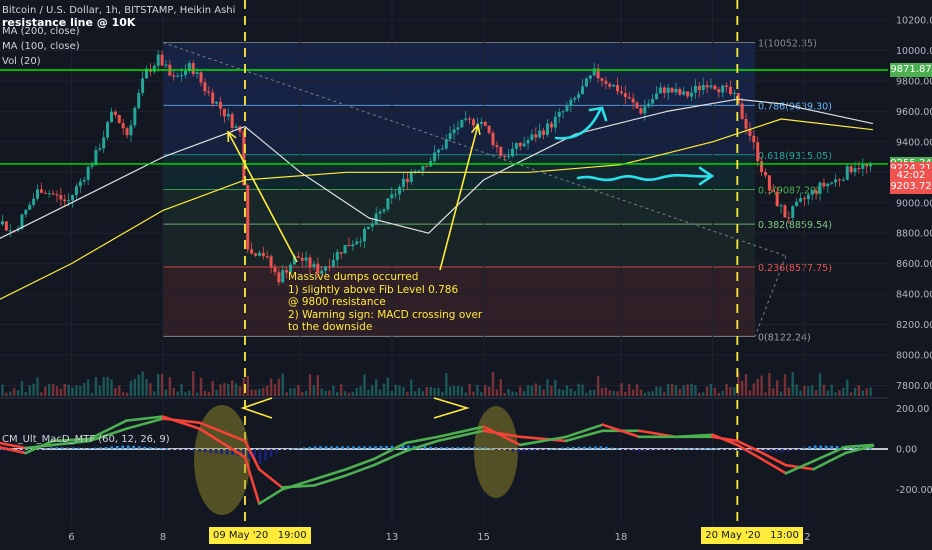  What do you see at coordinates (914, 51) in the screenshot?
I see `y-tick-label: 10000.00` at bounding box center [914, 51].